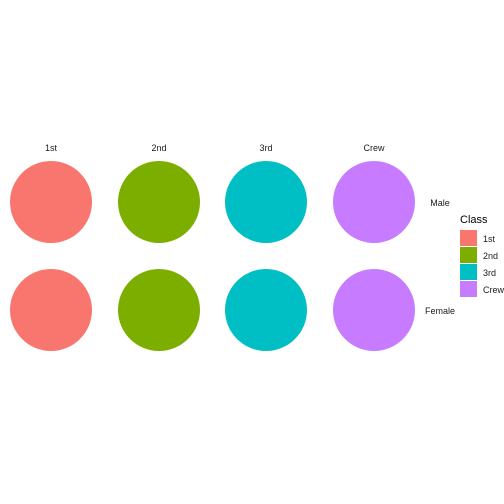  Describe the element at coordinates (440, 311) in the screenshot. I see `row-strip-label: Female` at that location.